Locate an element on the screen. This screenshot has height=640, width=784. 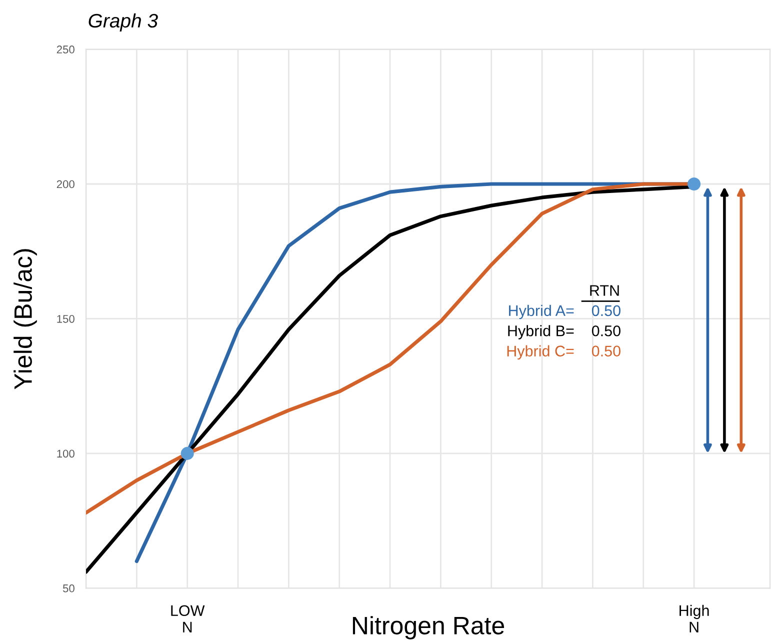
y-tick-label: 250 is located at coordinates (65, 50).